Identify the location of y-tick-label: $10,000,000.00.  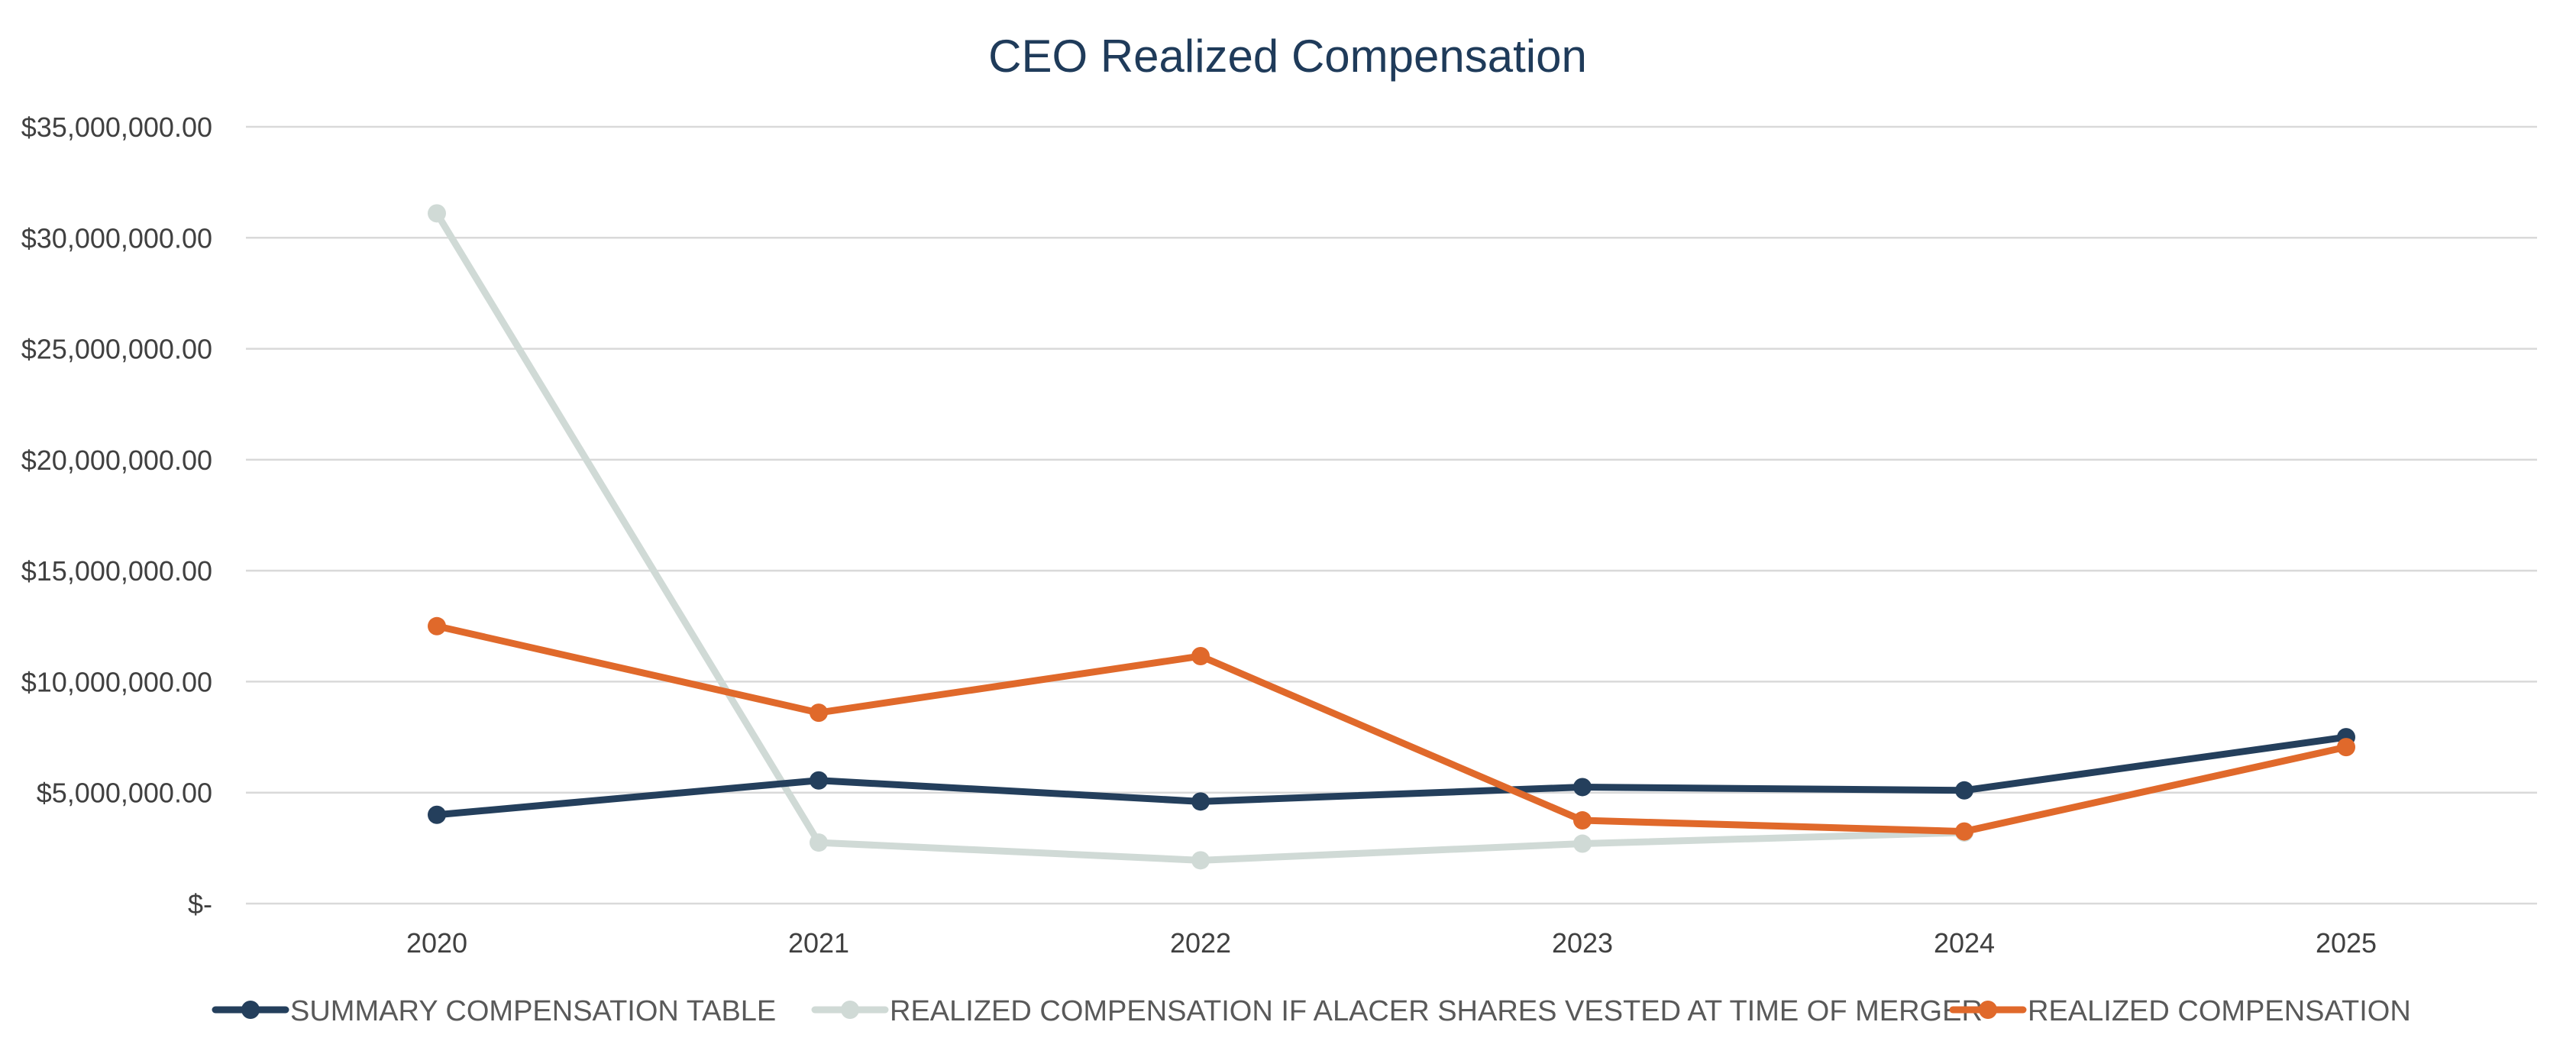
(116, 681).